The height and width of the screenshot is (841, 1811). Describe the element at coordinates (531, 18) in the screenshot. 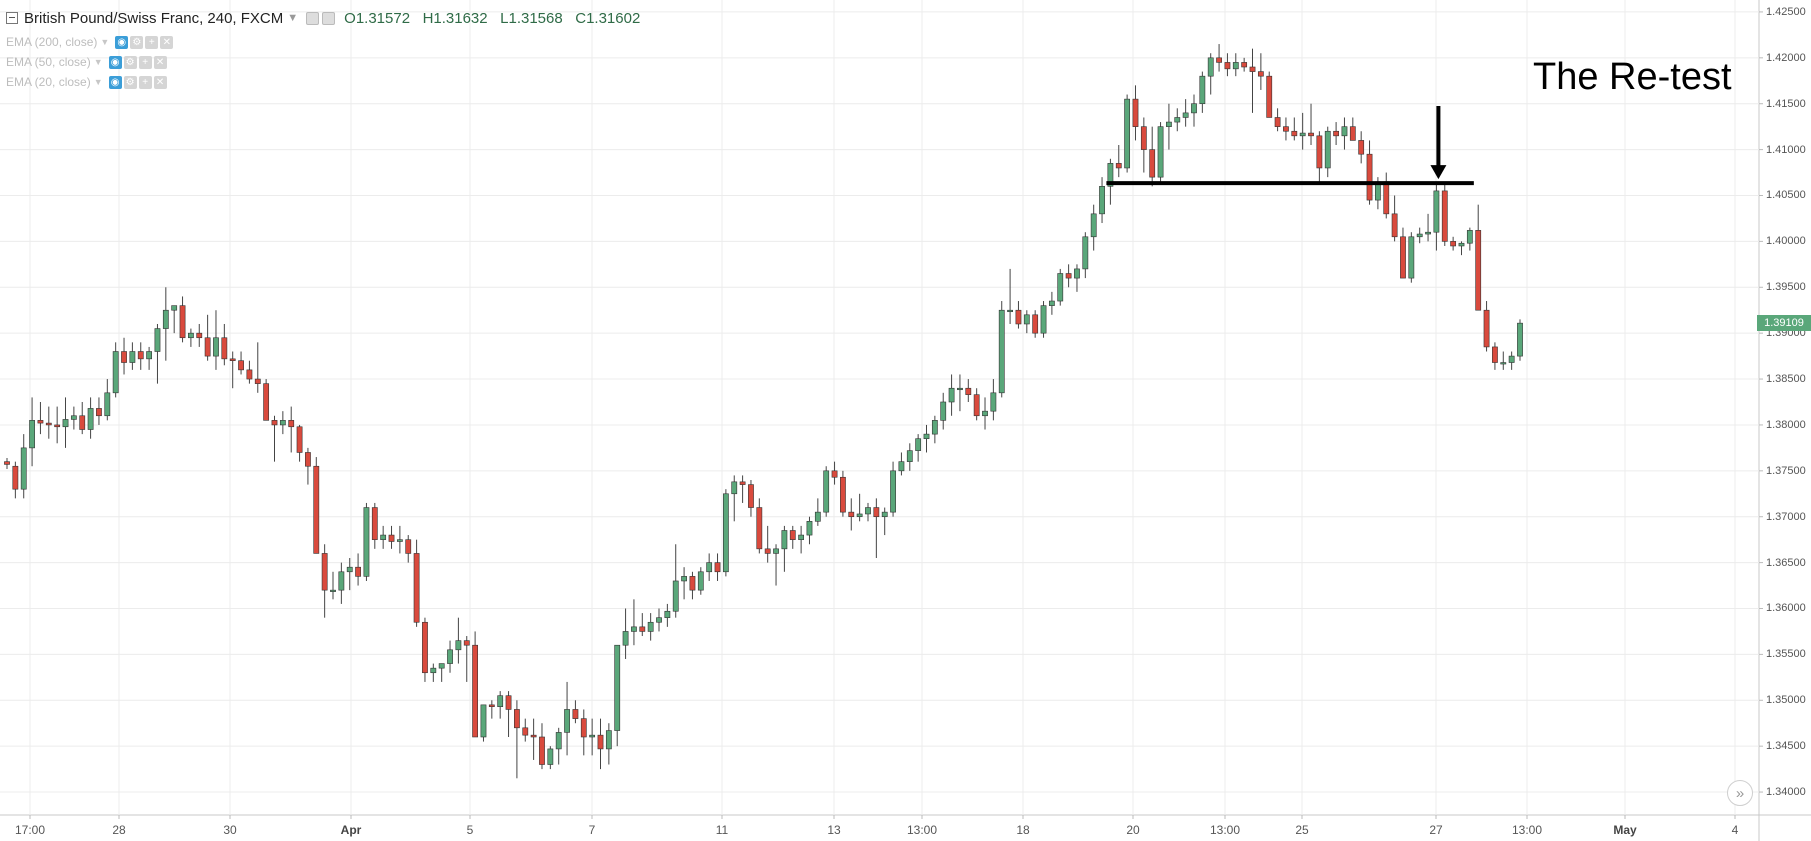

I see `low-value: L1.31568` at that location.